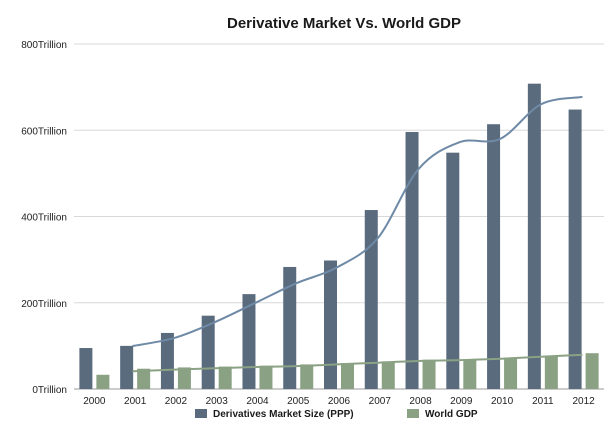 Image resolution: width=606 pixels, height=421 pixels. Describe the element at coordinates (176, 401) in the screenshot. I see `x-tick-label: 2002` at that location.